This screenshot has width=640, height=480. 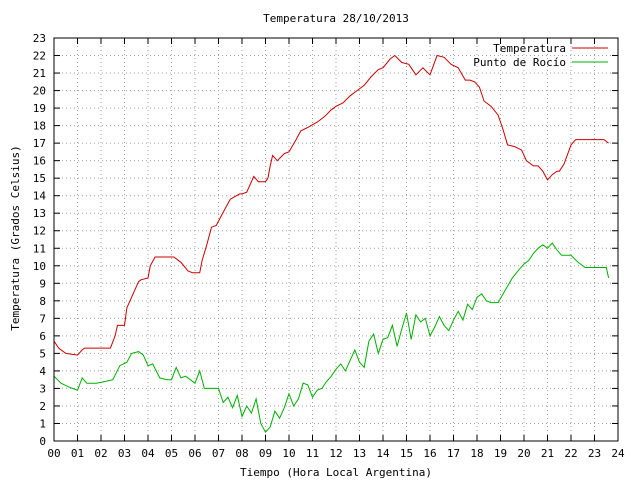 I want to click on x-tick-label: 18, so click(x=476, y=453).